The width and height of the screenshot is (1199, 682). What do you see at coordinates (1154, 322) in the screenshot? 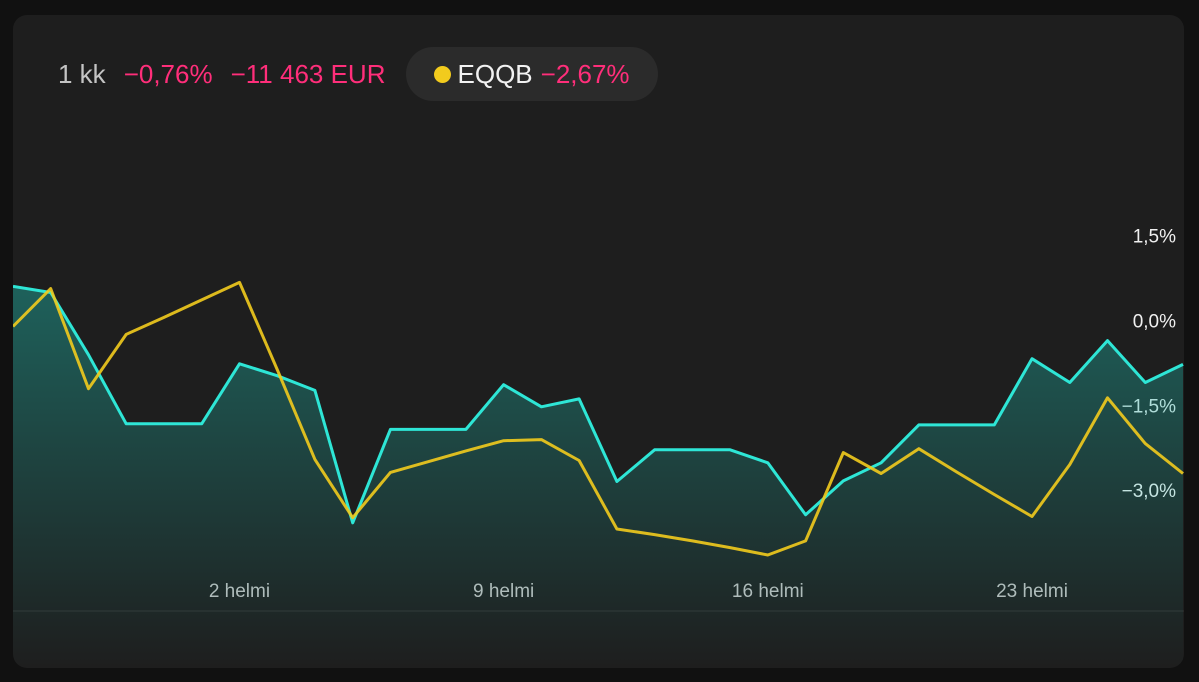
I see `y-tick-label: 0,0%` at bounding box center [1154, 322].